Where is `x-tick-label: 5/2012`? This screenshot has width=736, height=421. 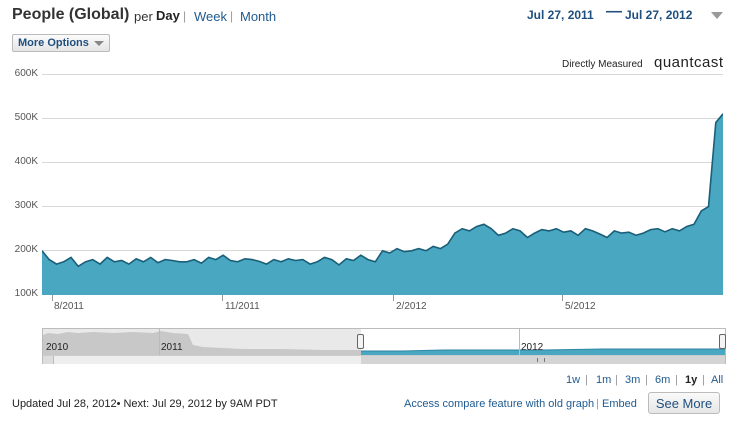
x-tick-label: 5/2012 is located at coordinates (580, 306).